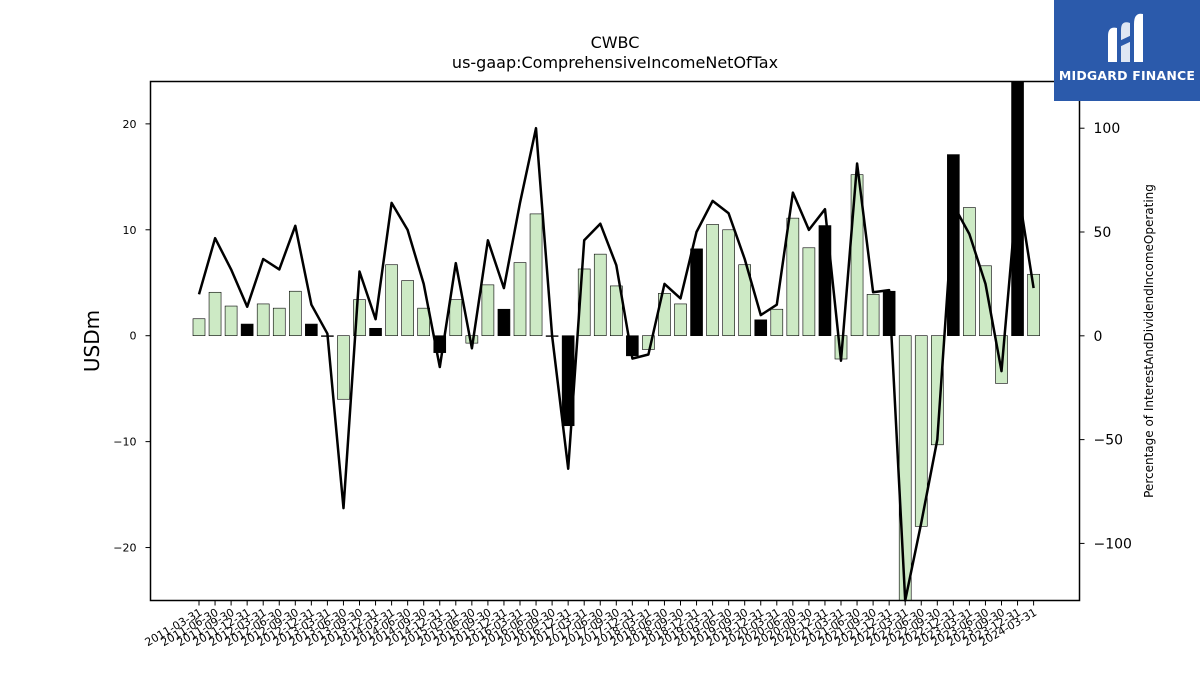 The image size is (1200, 675). I want to click on y-tick-label: 20, so click(130, 124).